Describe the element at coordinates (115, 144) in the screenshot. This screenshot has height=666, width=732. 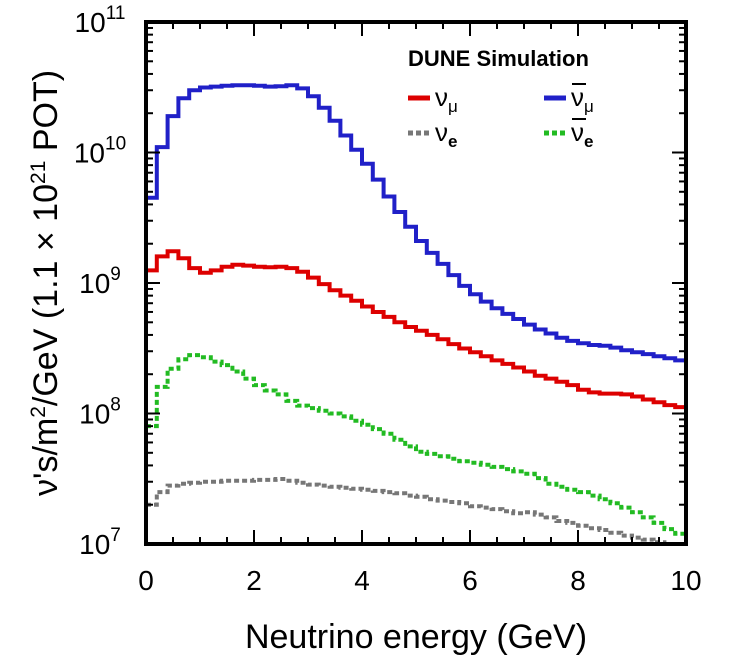
I see `y-tick-exp: 10` at that location.